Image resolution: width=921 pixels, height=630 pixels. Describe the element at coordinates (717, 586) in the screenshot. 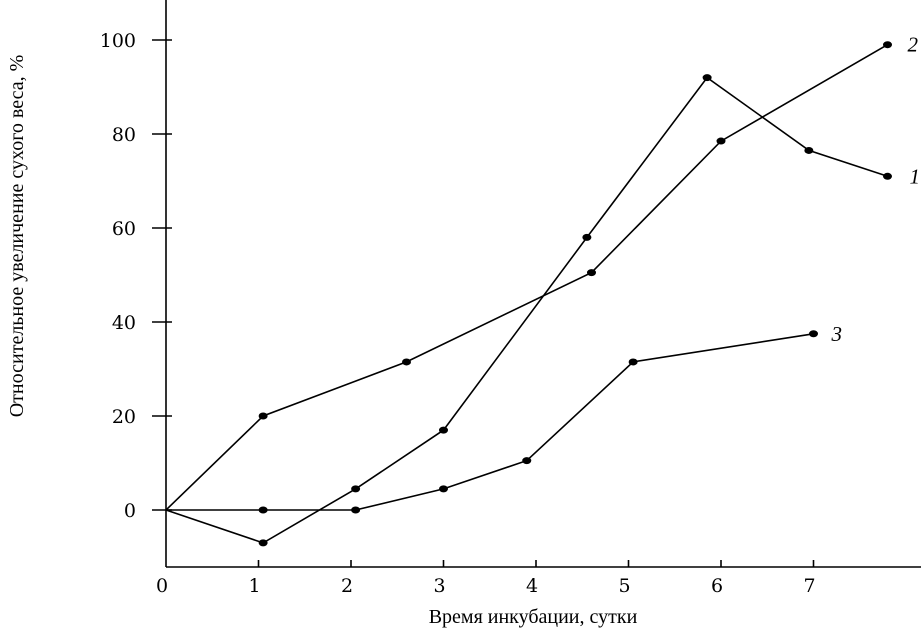

I see `x-tick-label: 6` at that location.